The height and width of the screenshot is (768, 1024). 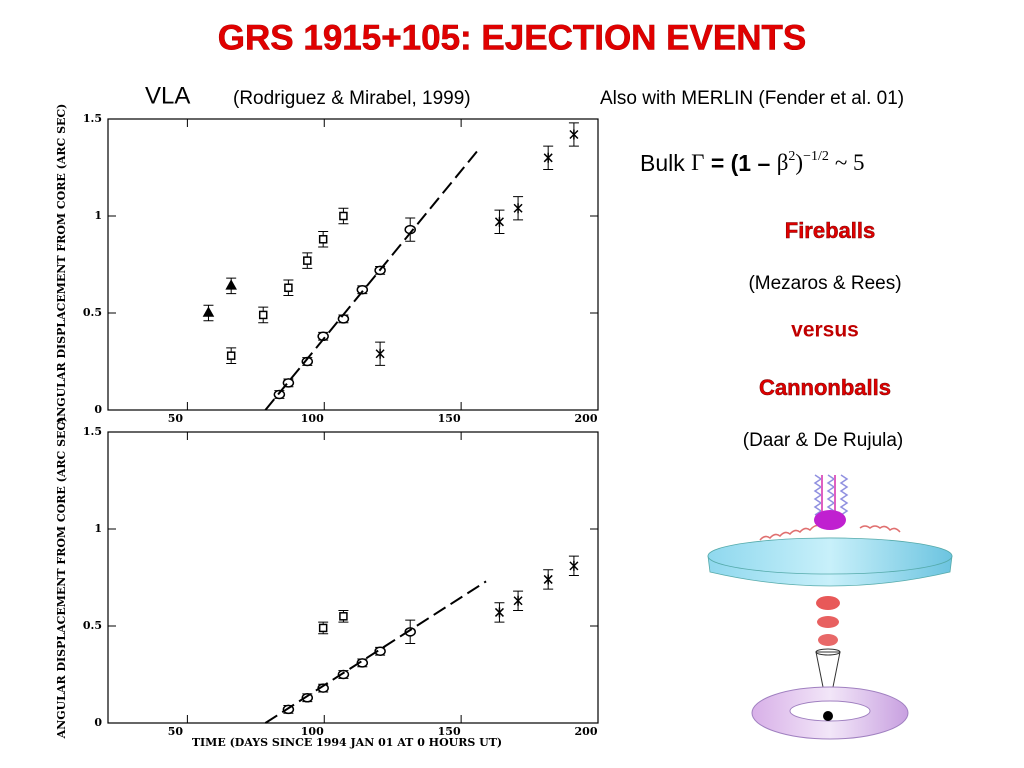 What do you see at coordinates (741, 163) in the screenshot?
I see `formula-text: = (1 –` at bounding box center [741, 163].